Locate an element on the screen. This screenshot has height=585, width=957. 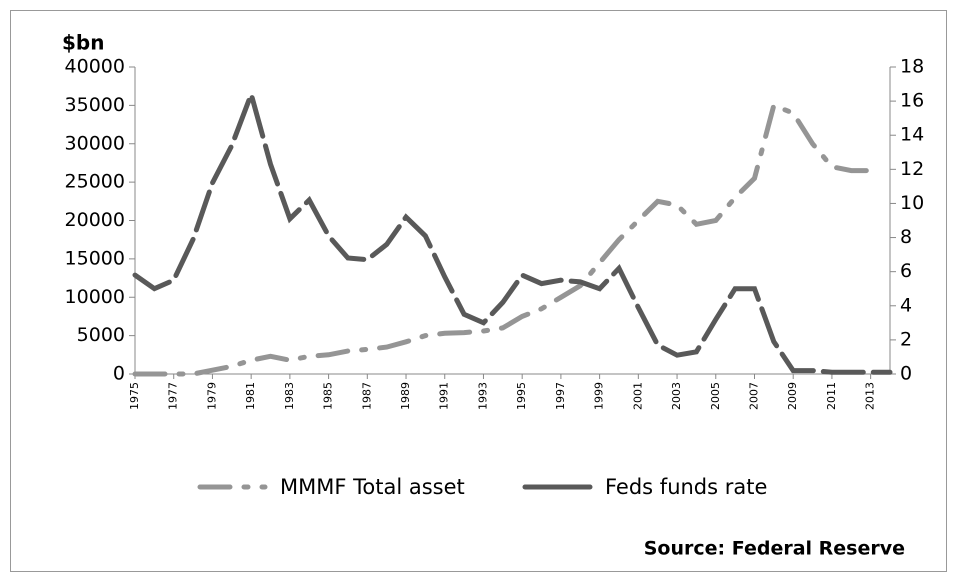
y-tick-label: 10000 is located at coordinates (95, 297).